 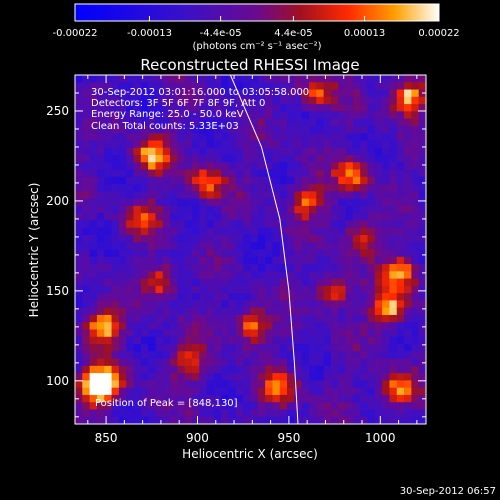 What do you see at coordinates (106, 438) in the screenshot?
I see `x-tick-label: 850` at bounding box center [106, 438].